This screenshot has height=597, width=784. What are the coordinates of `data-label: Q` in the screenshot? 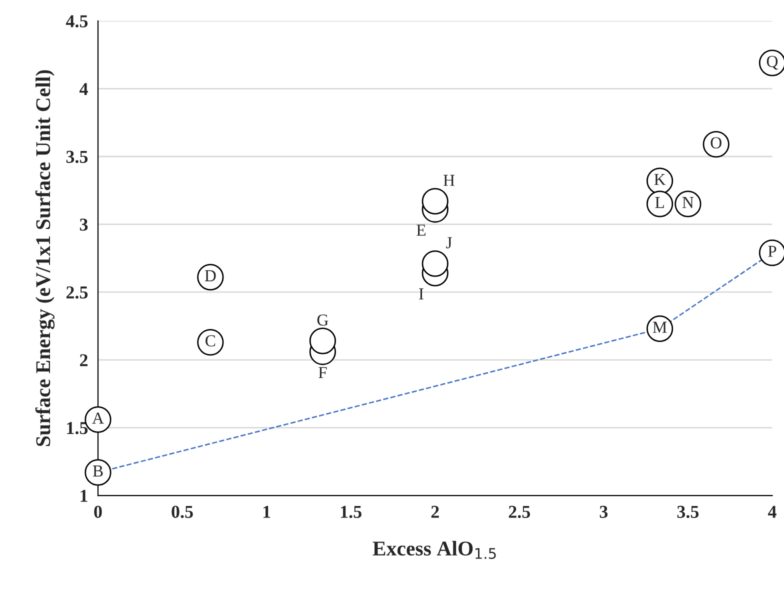 It's located at (772, 63).